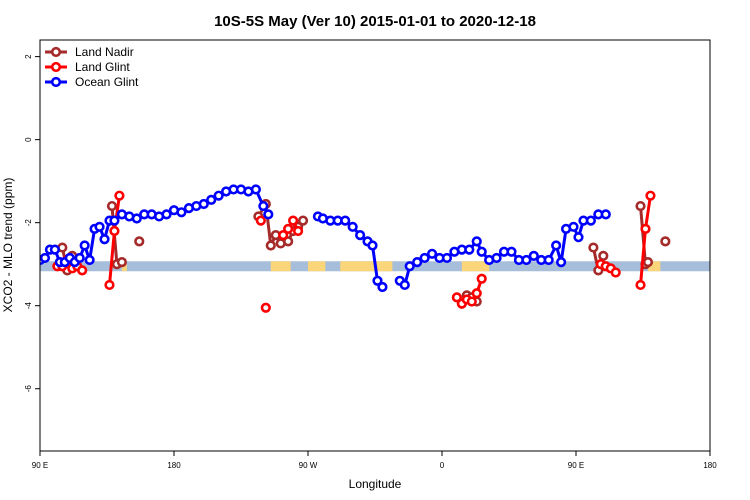 The image size is (750, 500). I want to click on y-tick-label: 0, so click(28, 139).